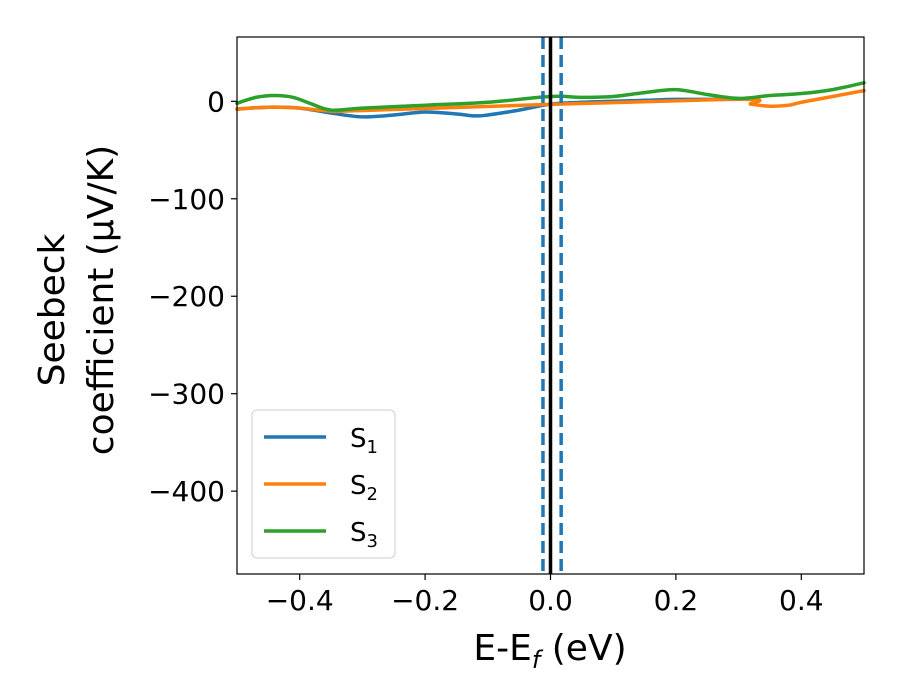  Describe the element at coordinates (502, 648) in the screenshot. I see `x-axis-label-main: E-E` at that location.